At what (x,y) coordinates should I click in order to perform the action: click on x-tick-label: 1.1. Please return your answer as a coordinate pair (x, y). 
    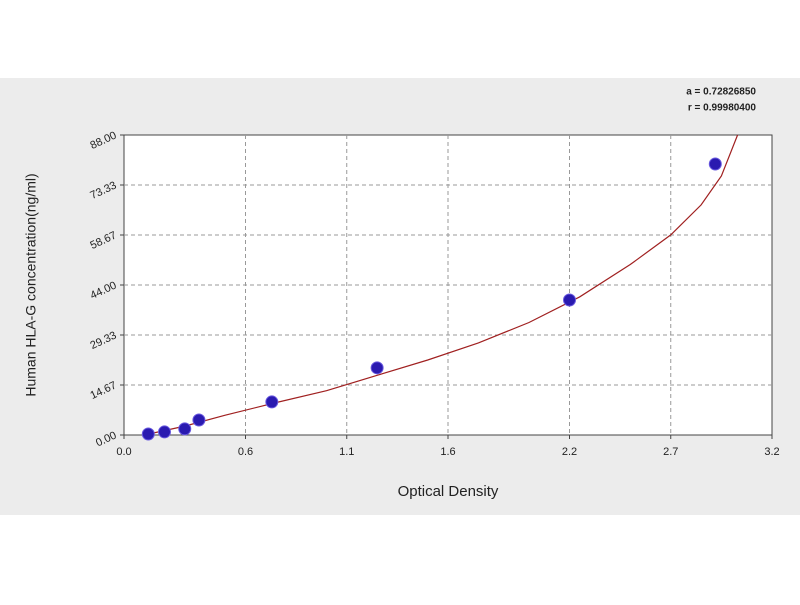
    Looking at the image, I should click on (346, 452).